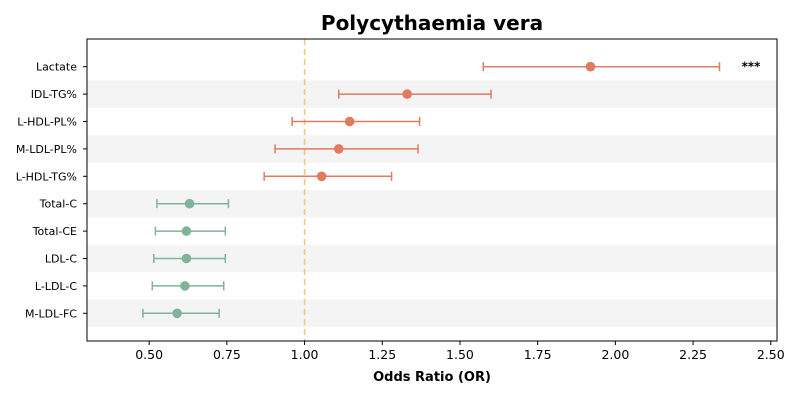 The image size is (800, 404). What do you see at coordinates (51, 313) in the screenshot?
I see `y-tick-label: M-LDL-FC` at bounding box center [51, 313].